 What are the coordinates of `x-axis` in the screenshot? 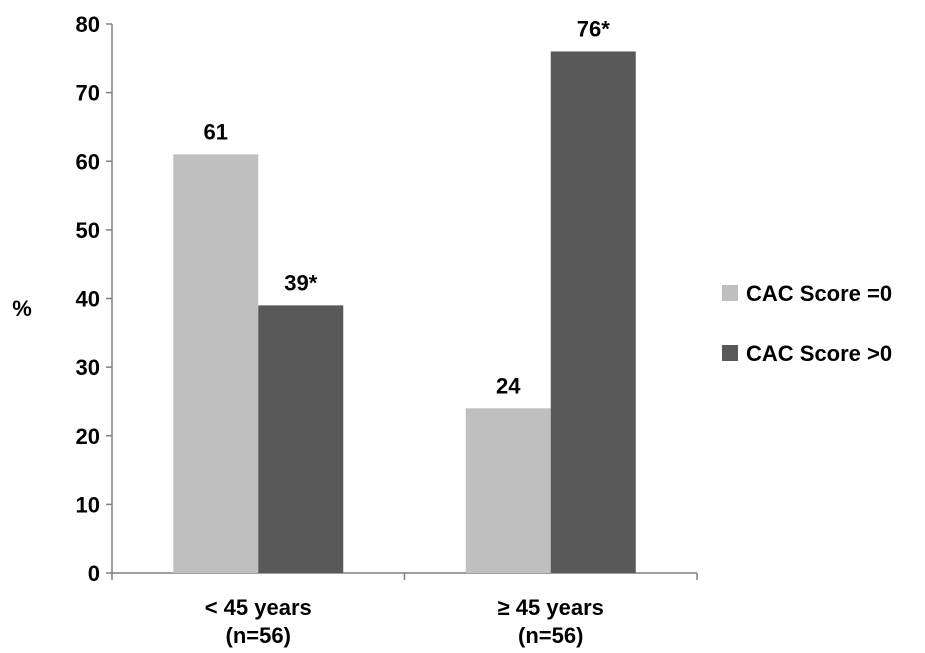 It's located at (404, 576).